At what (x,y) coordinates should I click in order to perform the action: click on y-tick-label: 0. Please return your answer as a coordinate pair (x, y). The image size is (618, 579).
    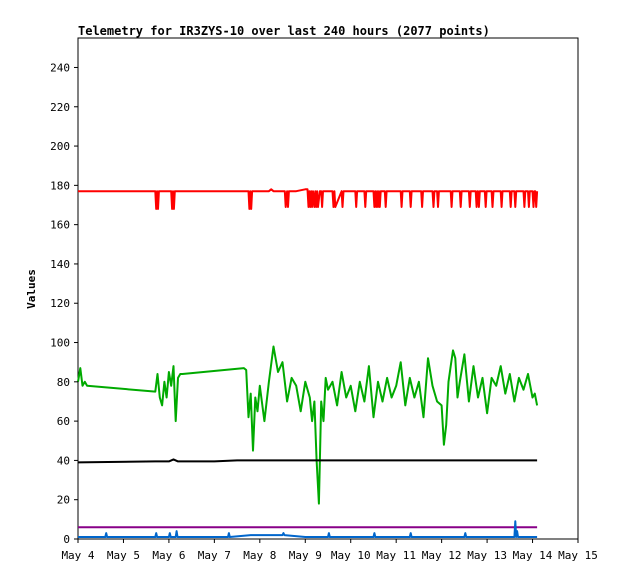
    Looking at the image, I should click on (66, 539).